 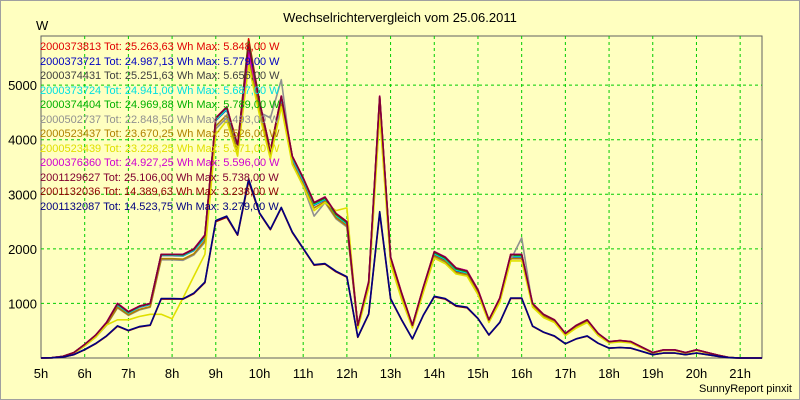 What do you see at coordinates (172, 373) in the screenshot?
I see `x-tick-label: 8h` at bounding box center [172, 373].